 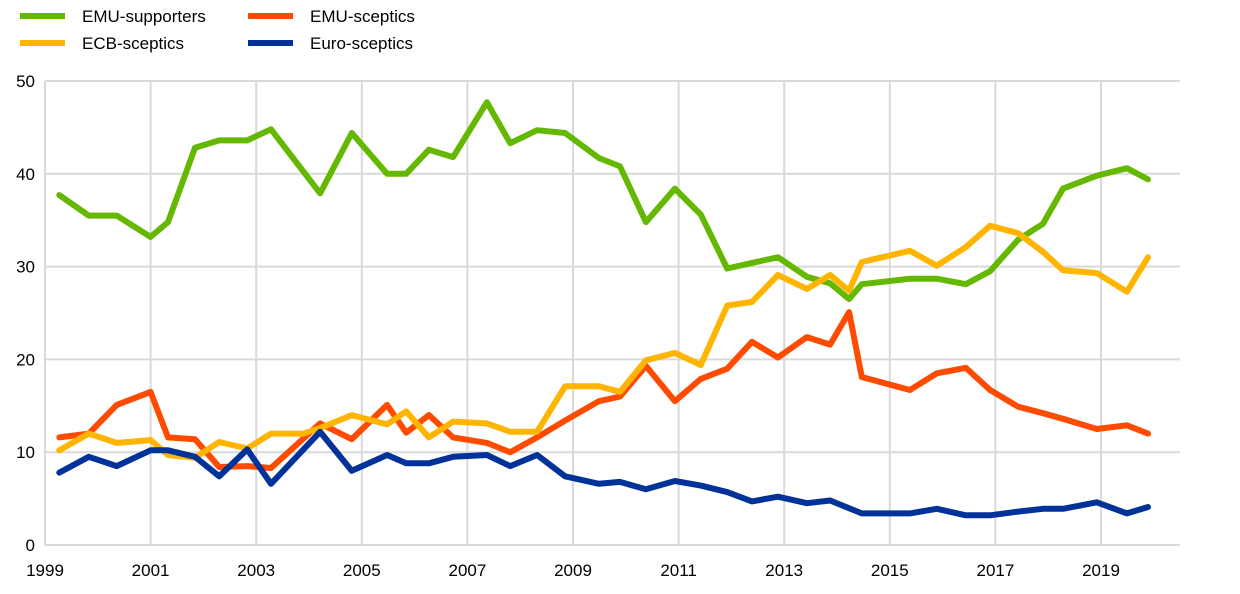 What do you see at coordinates (133, 43) in the screenshot?
I see `legend-label: ECB-sceptics` at bounding box center [133, 43].